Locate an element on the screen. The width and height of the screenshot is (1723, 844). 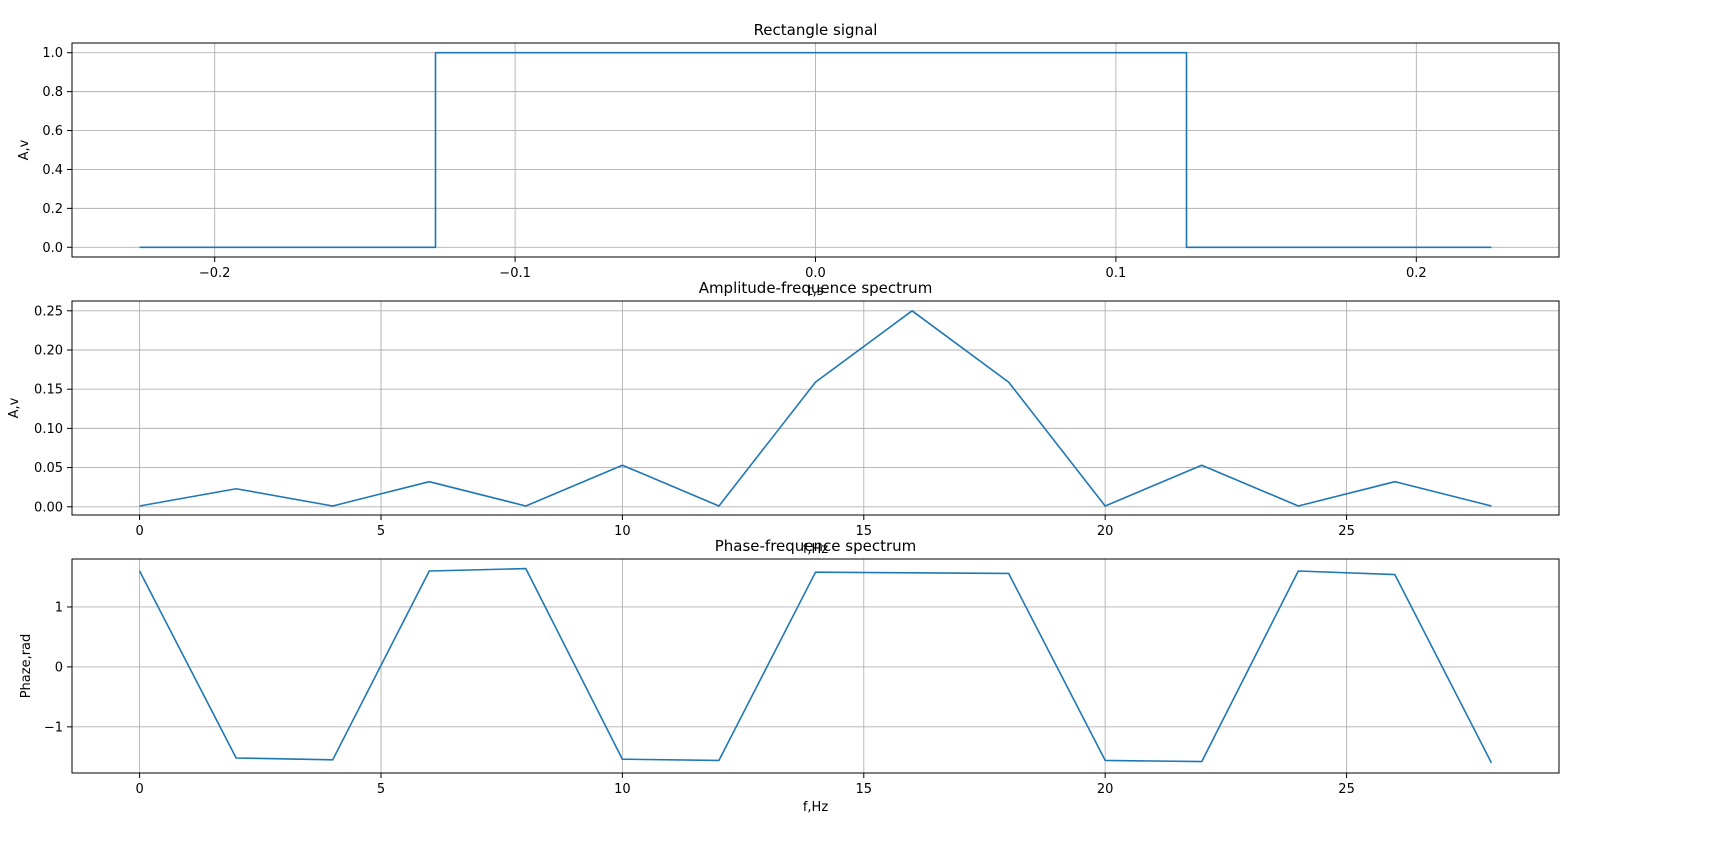
y-tick-label: 0.00 is located at coordinates (48, 507).